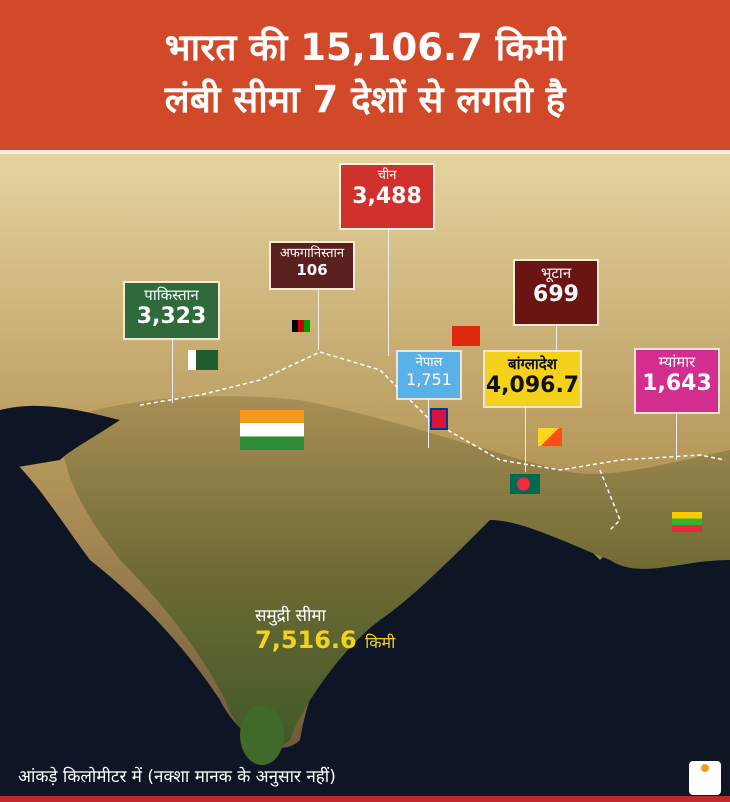 The width and height of the screenshot is (730, 802). What do you see at coordinates (439, 419) in the screenshot?
I see `nepal-flag-icon` at bounding box center [439, 419].